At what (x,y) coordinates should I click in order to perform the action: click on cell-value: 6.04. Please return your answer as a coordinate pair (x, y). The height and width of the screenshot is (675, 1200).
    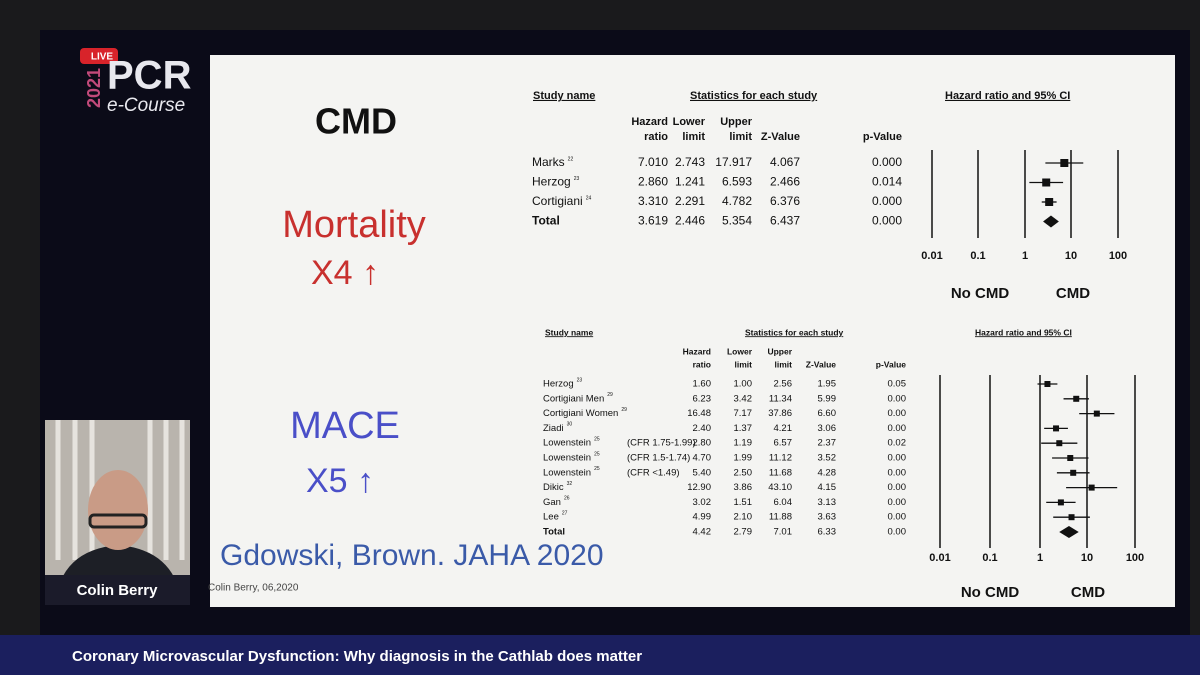
    Looking at the image, I should click on (783, 502).